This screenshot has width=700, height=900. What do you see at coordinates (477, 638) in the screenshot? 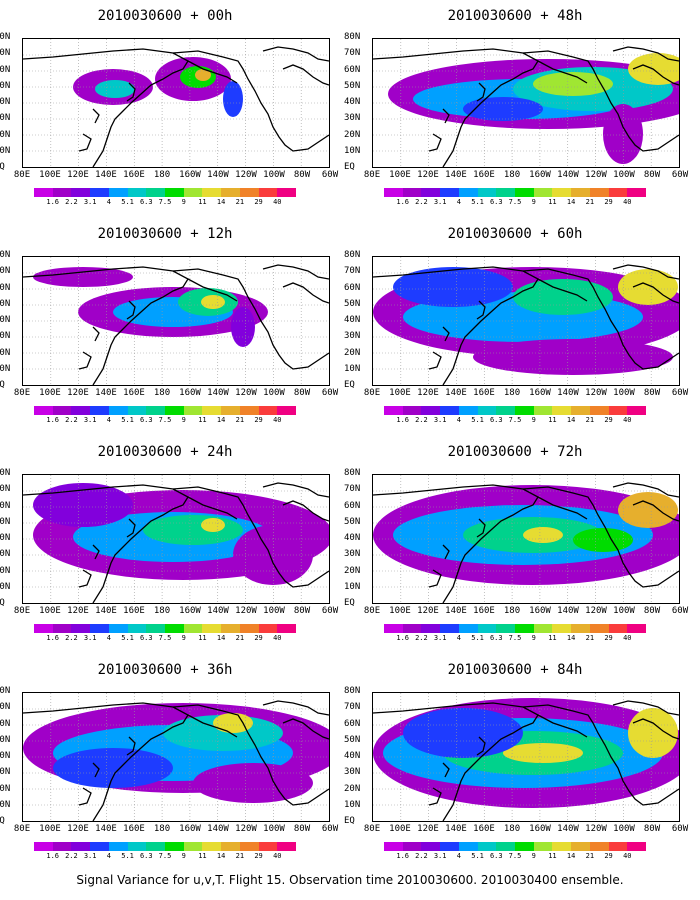
I see `colorbar-label: 5.1` at bounding box center [477, 638].